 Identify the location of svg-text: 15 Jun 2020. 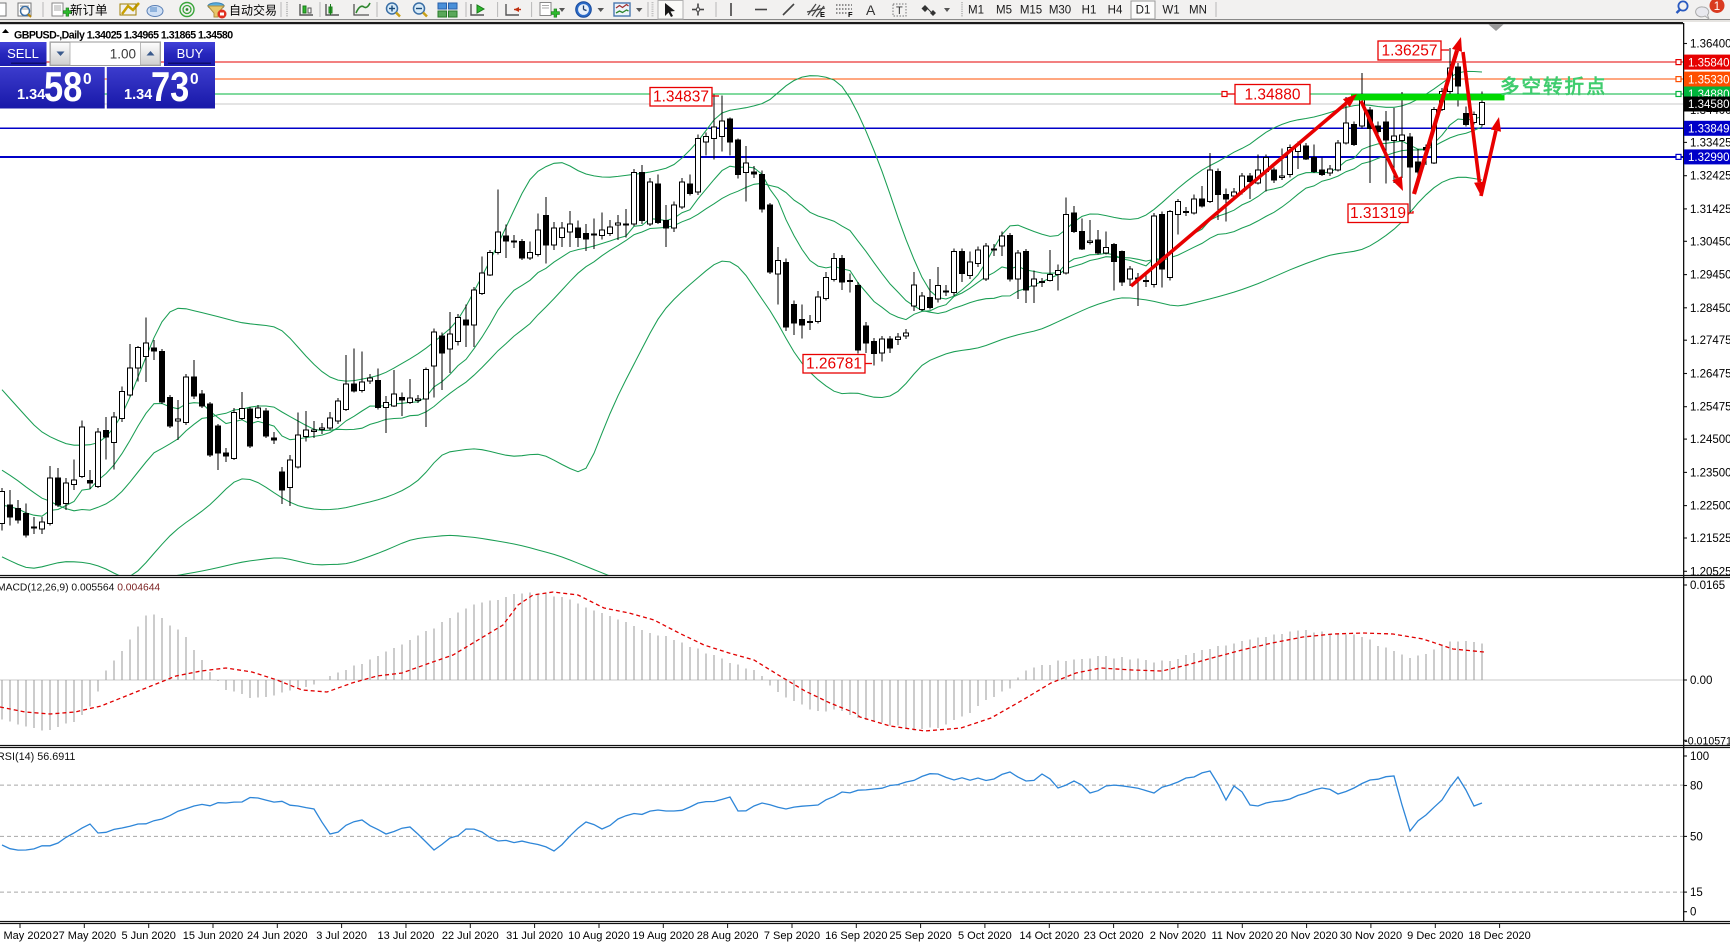
(213, 936).